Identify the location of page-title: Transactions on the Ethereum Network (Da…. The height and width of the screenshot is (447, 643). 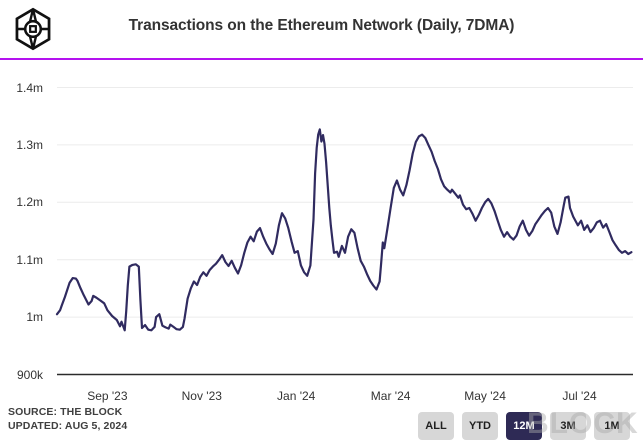
(321, 25).